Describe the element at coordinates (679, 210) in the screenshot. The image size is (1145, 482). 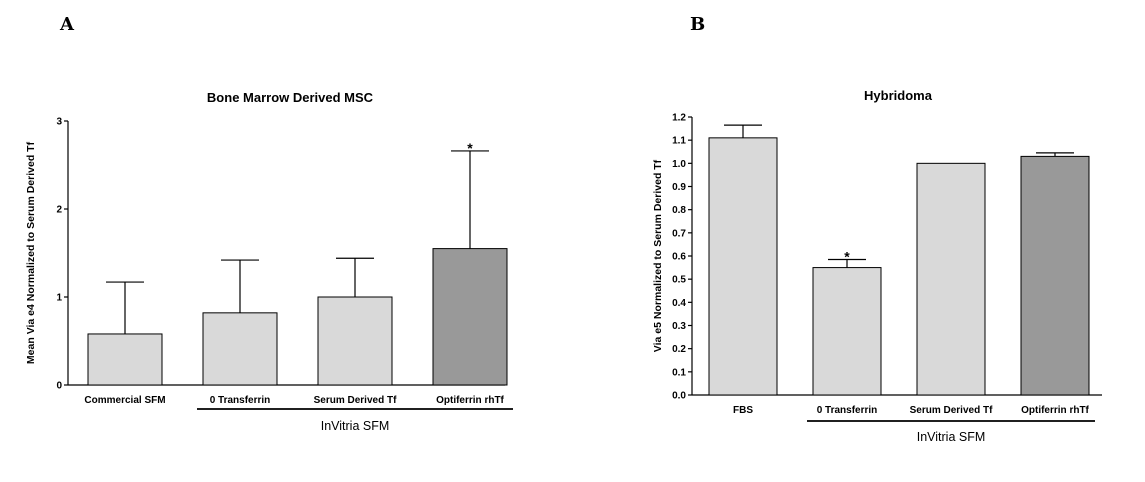
I see `chart2-y-tick-label: 0.8` at that location.